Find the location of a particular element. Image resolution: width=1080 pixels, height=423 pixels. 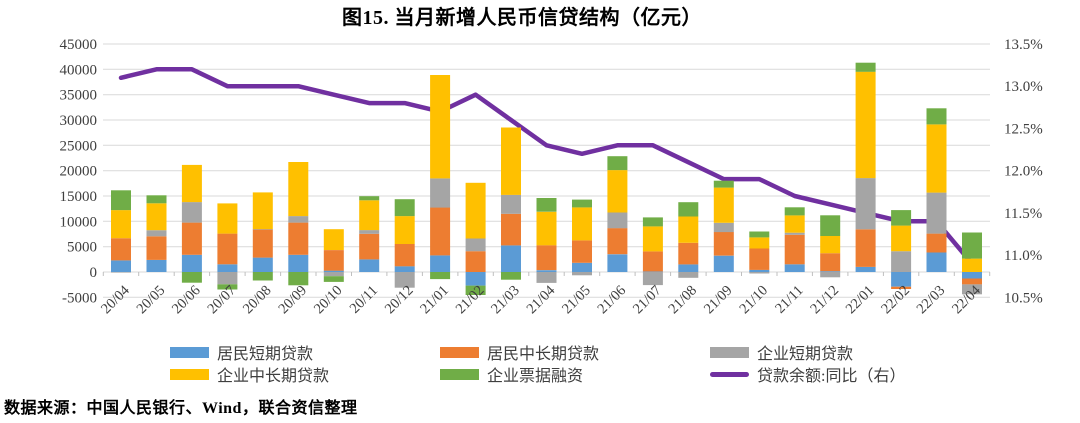

right-axis-label: 12.5% is located at coordinates (1023, 129).